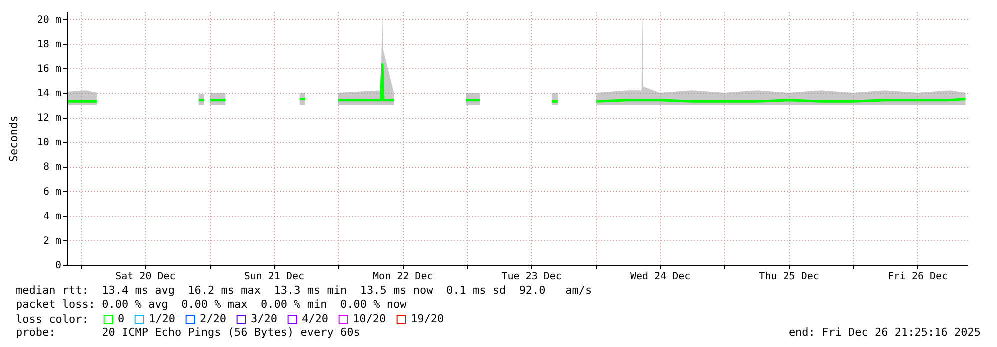 The image size is (997, 347). What do you see at coordinates (52, 192) in the screenshot?
I see `y-tick-label: 6 m` at bounding box center [52, 192].